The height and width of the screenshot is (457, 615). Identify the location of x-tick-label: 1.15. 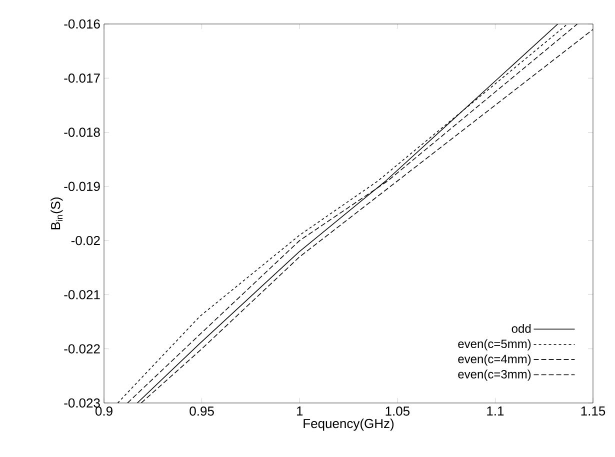
(593, 411).